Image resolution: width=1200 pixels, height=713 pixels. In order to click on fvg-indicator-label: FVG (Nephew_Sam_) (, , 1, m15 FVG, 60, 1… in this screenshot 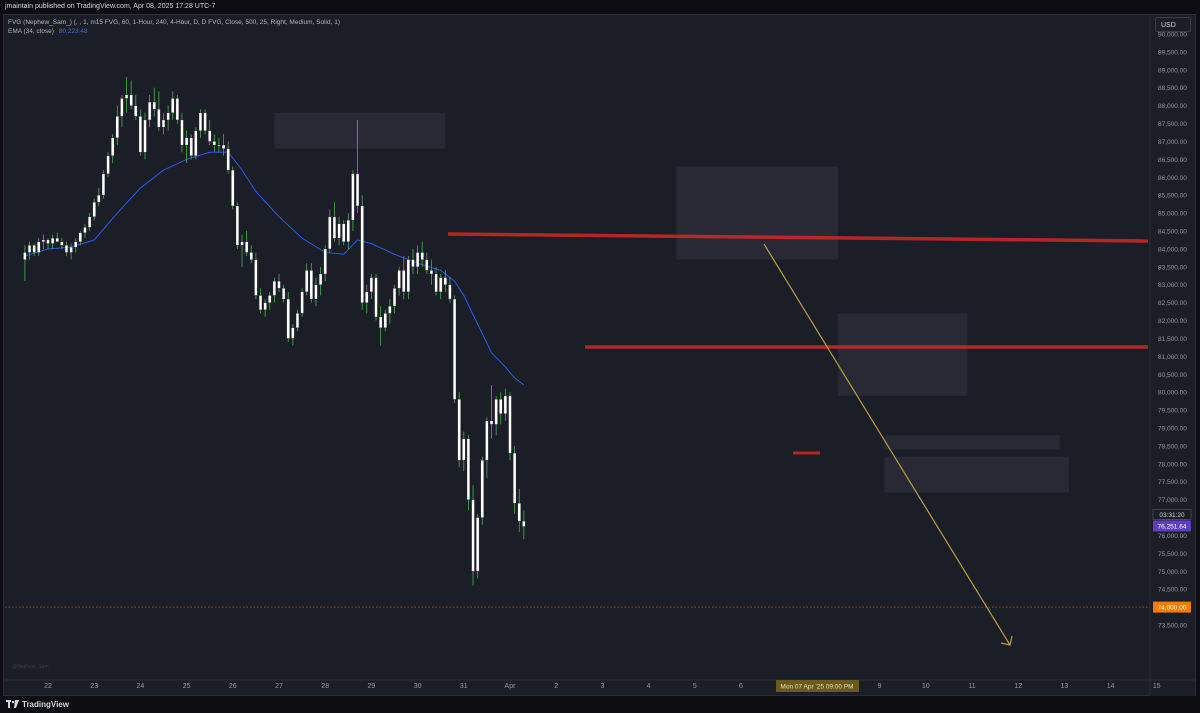, I will do `click(174, 22)`.